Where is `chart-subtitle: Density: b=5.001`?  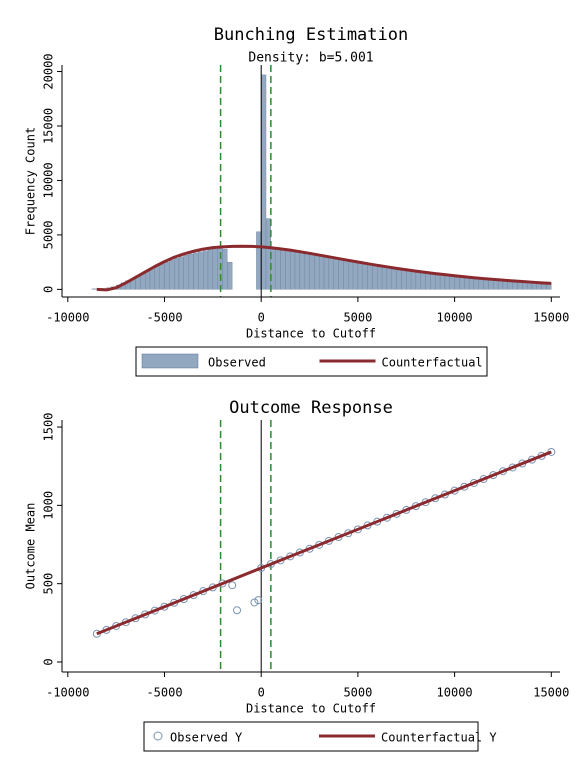 chart-subtitle: Density: b=5.001 is located at coordinates (310, 58).